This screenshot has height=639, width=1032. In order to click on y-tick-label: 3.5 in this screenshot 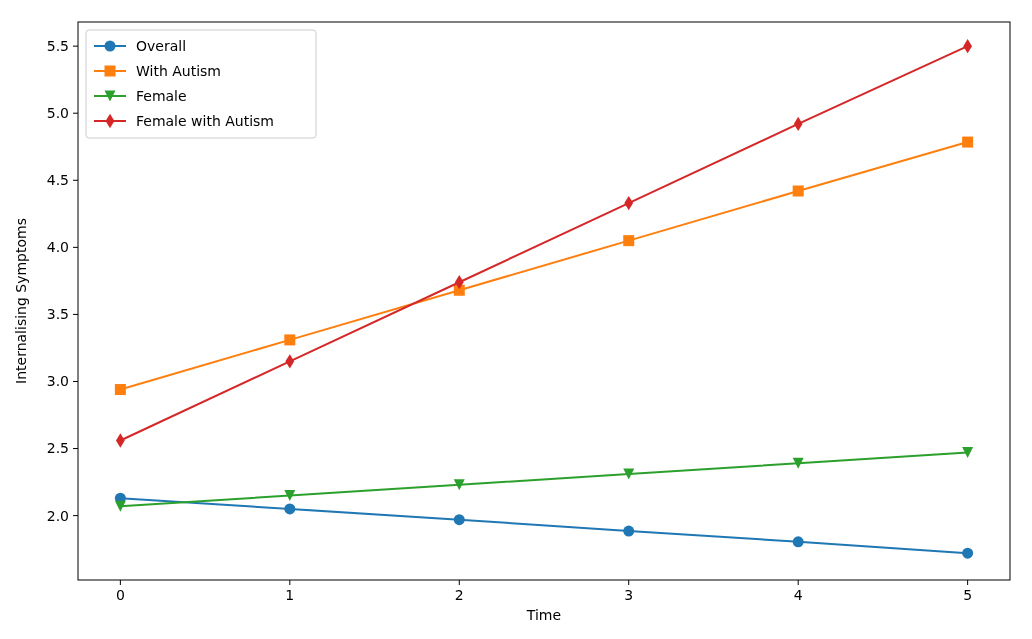, I will do `click(57, 314)`.